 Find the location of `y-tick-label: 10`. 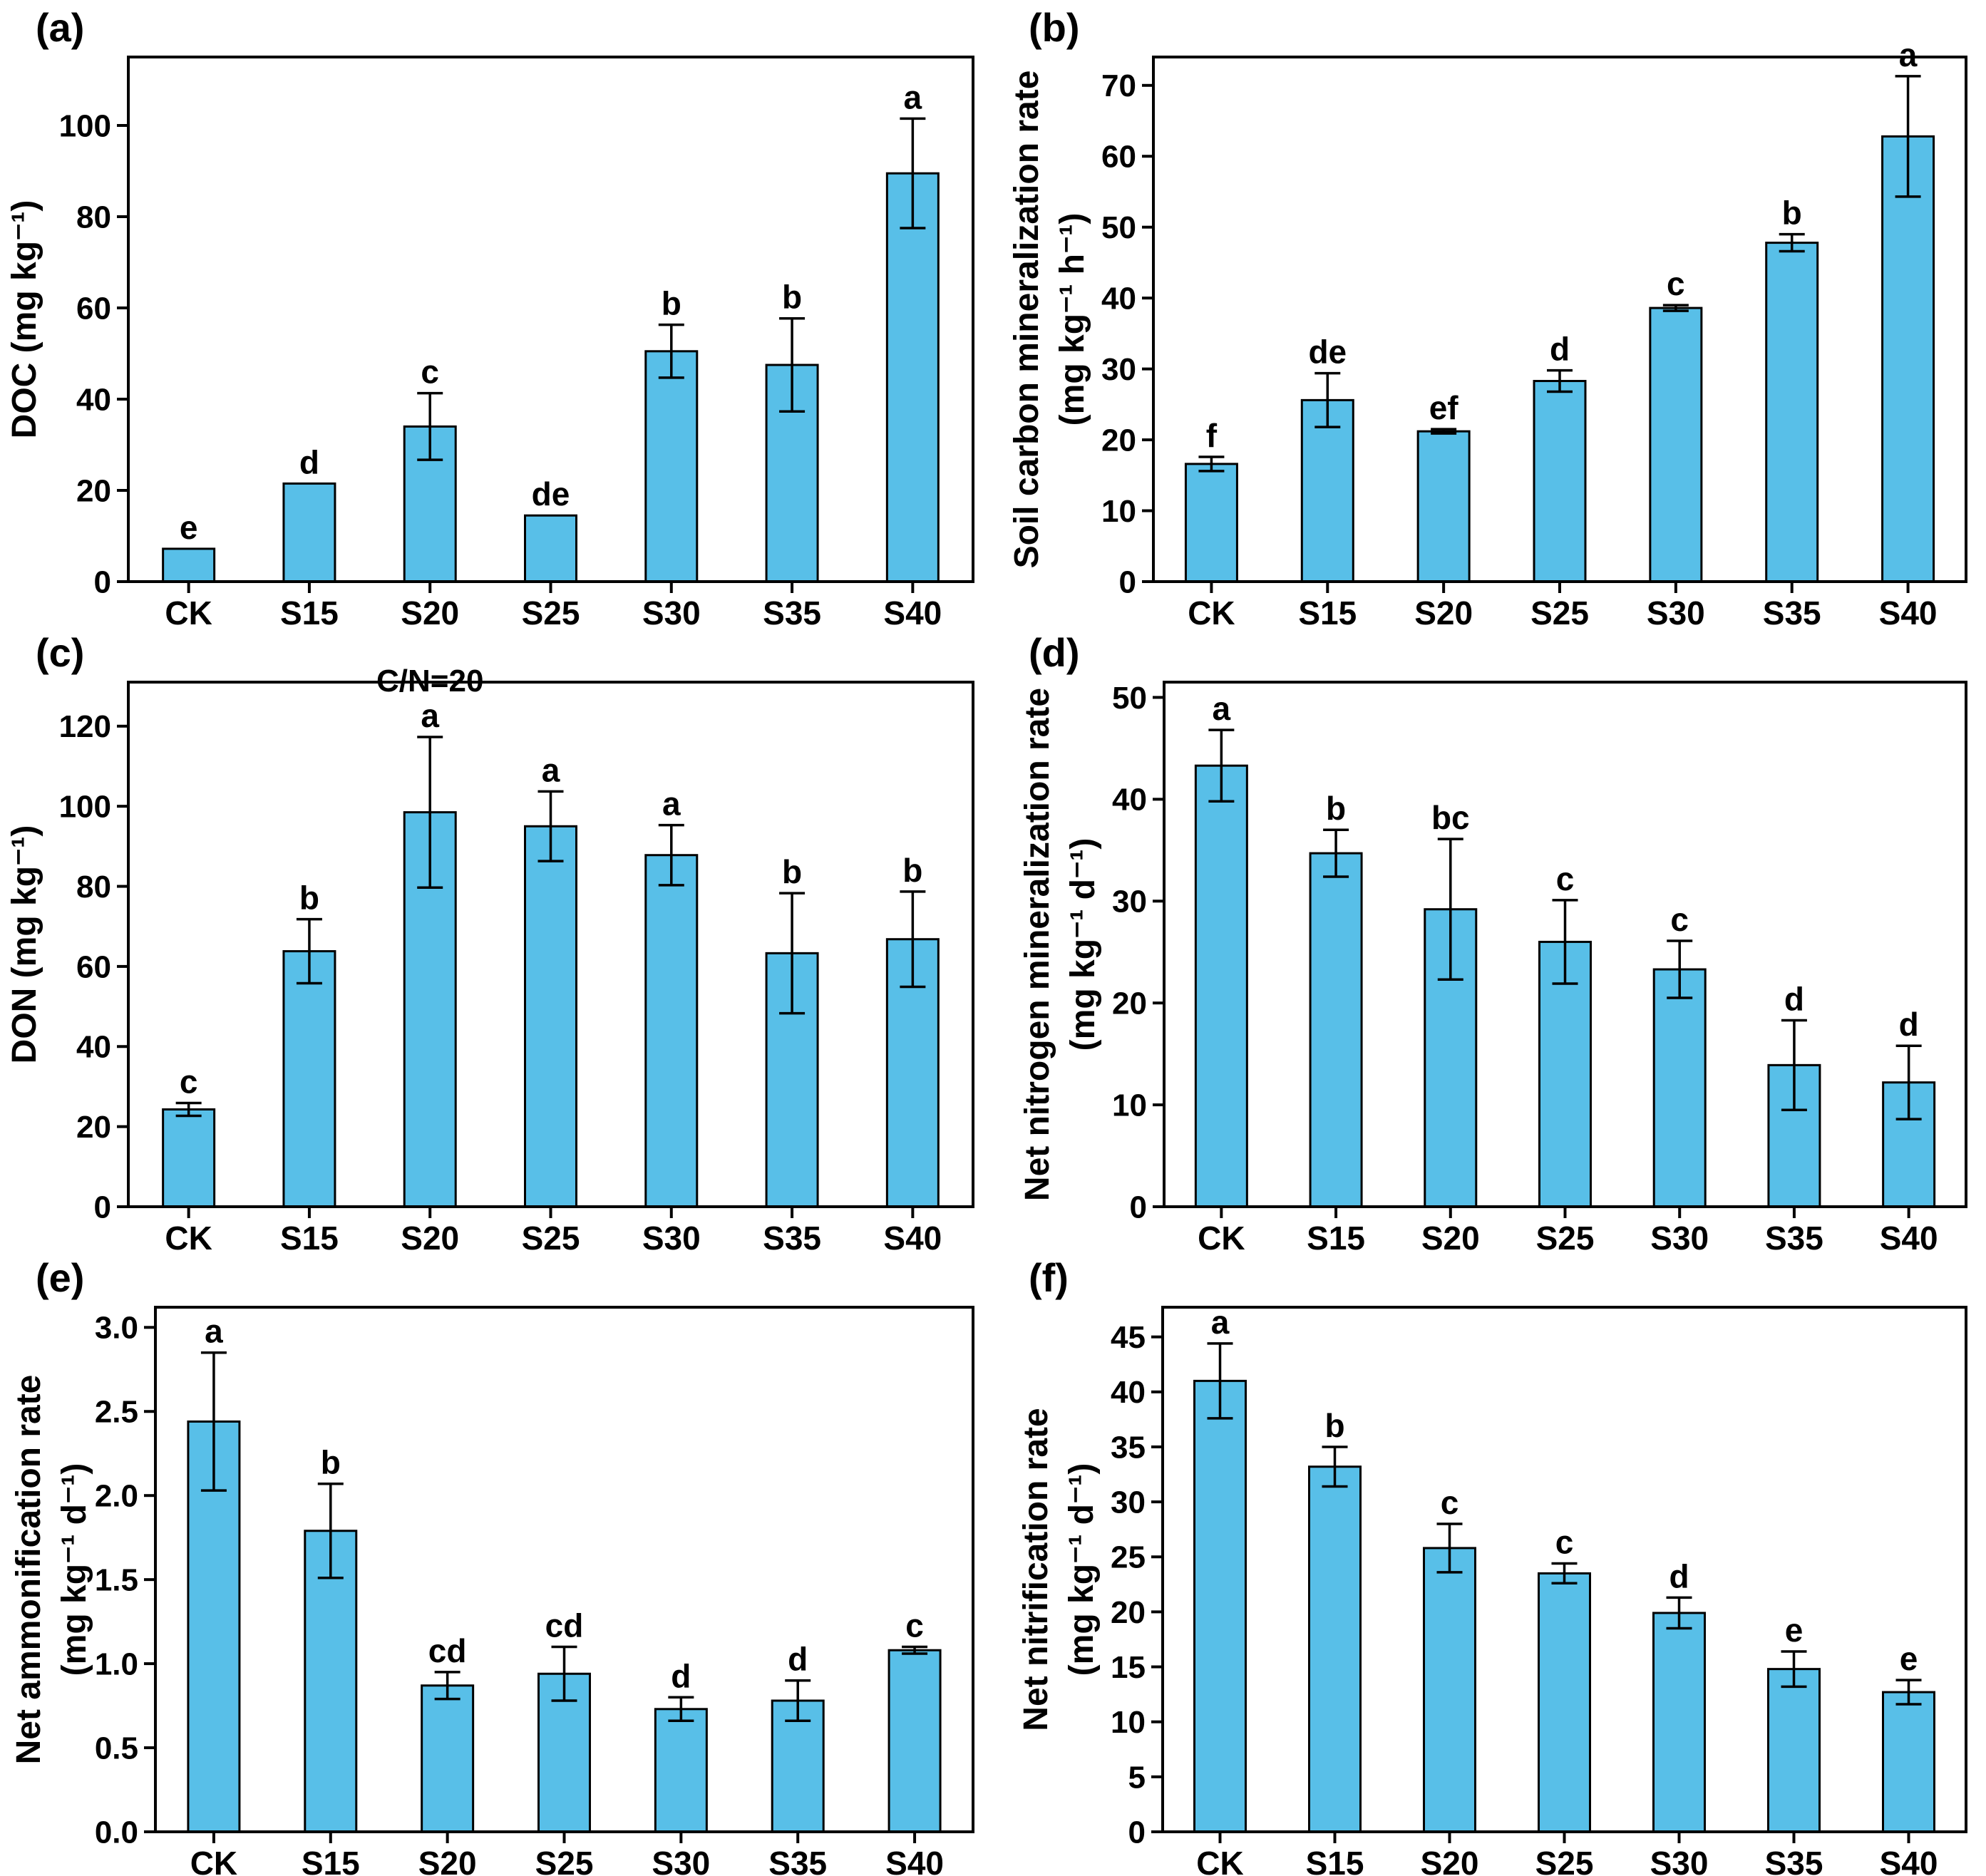

y-tick-label: 10 is located at coordinates (1129, 1105).